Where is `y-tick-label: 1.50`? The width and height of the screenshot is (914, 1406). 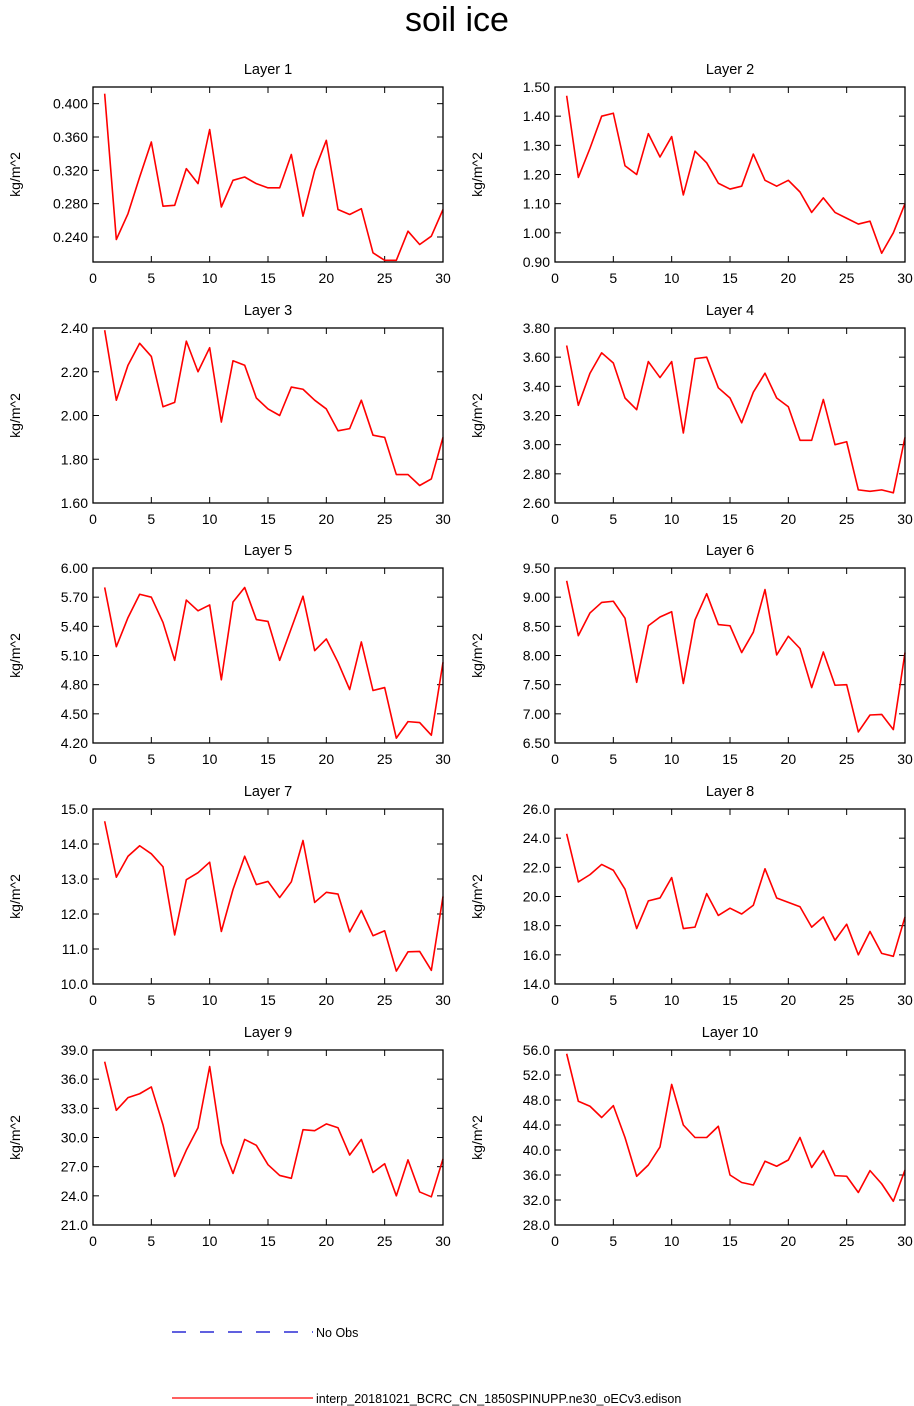 y-tick-label: 1.50 is located at coordinates (536, 87).